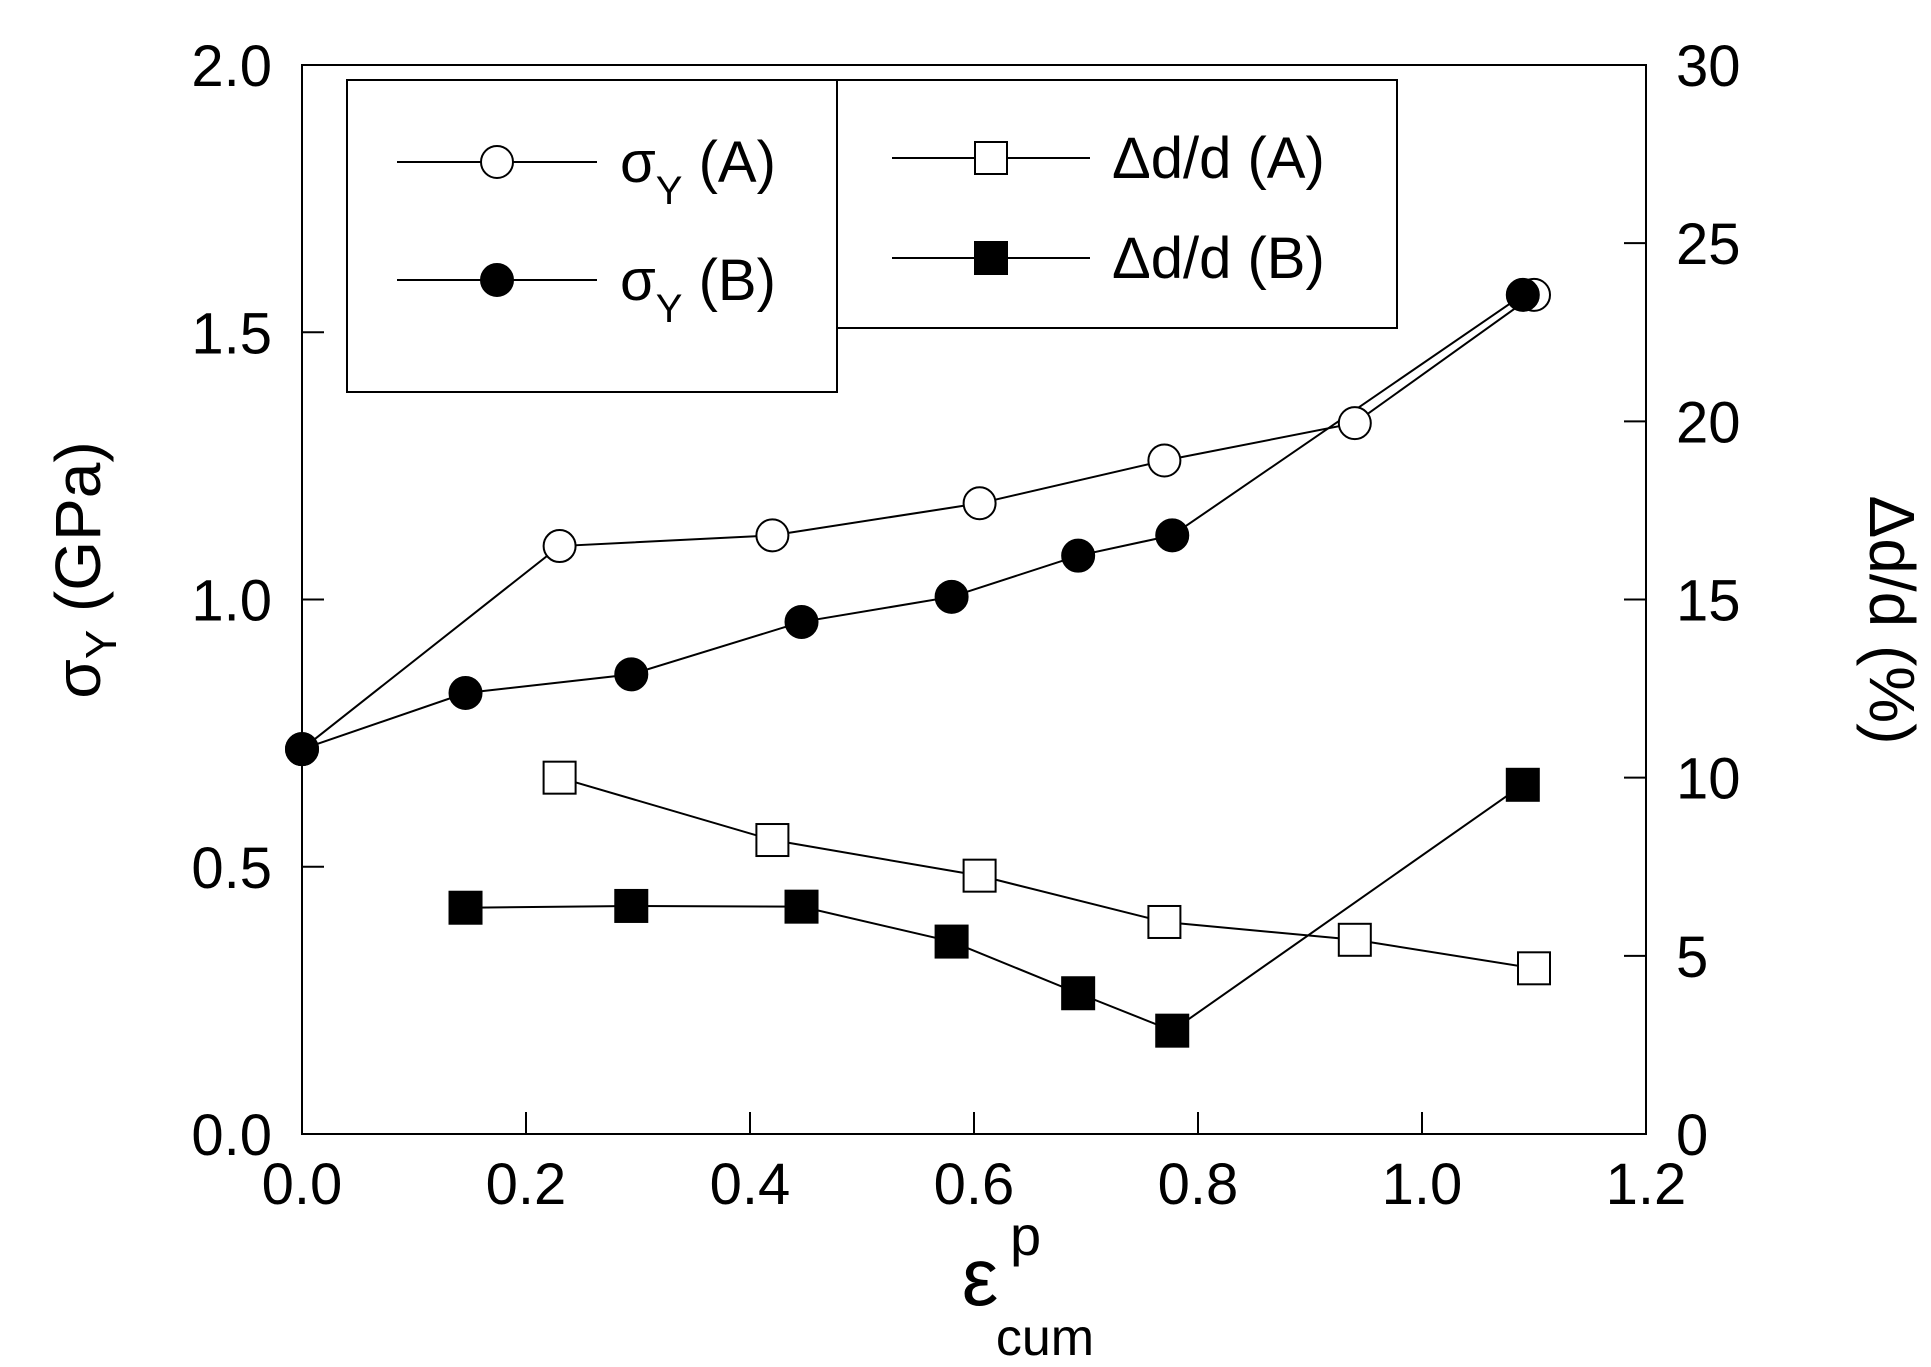 The image size is (1931, 1367). I want to click on y-left-title-sub: Y, so click(101, 644).